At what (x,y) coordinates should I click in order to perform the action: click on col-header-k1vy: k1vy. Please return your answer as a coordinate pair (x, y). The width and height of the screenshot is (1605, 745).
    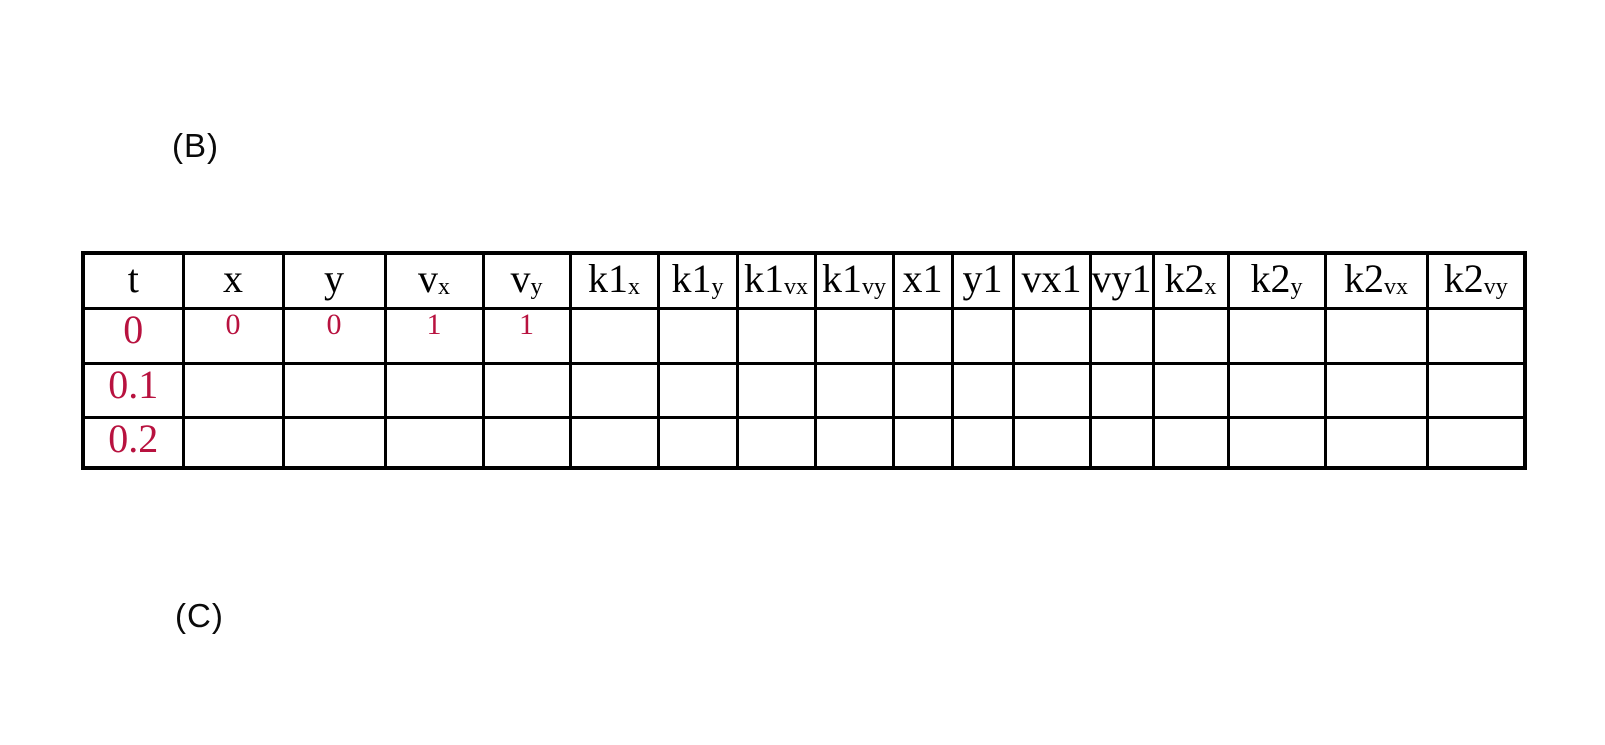
    Looking at the image, I should click on (854, 280).